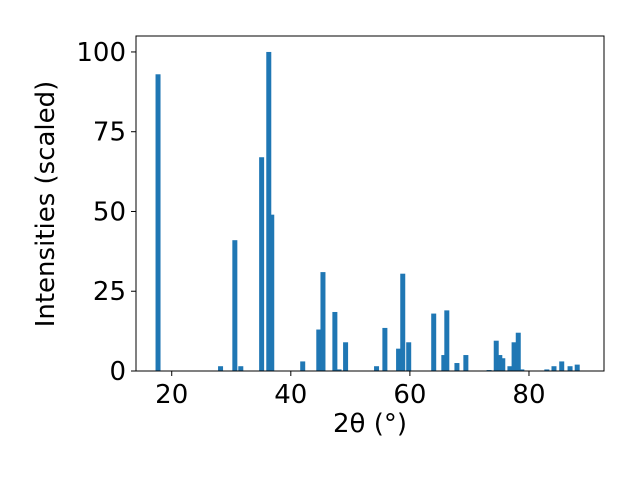 The height and width of the screenshot is (480, 640). What do you see at coordinates (117, 372) in the screenshot?
I see `y-tick-label: 0` at bounding box center [117, 372].